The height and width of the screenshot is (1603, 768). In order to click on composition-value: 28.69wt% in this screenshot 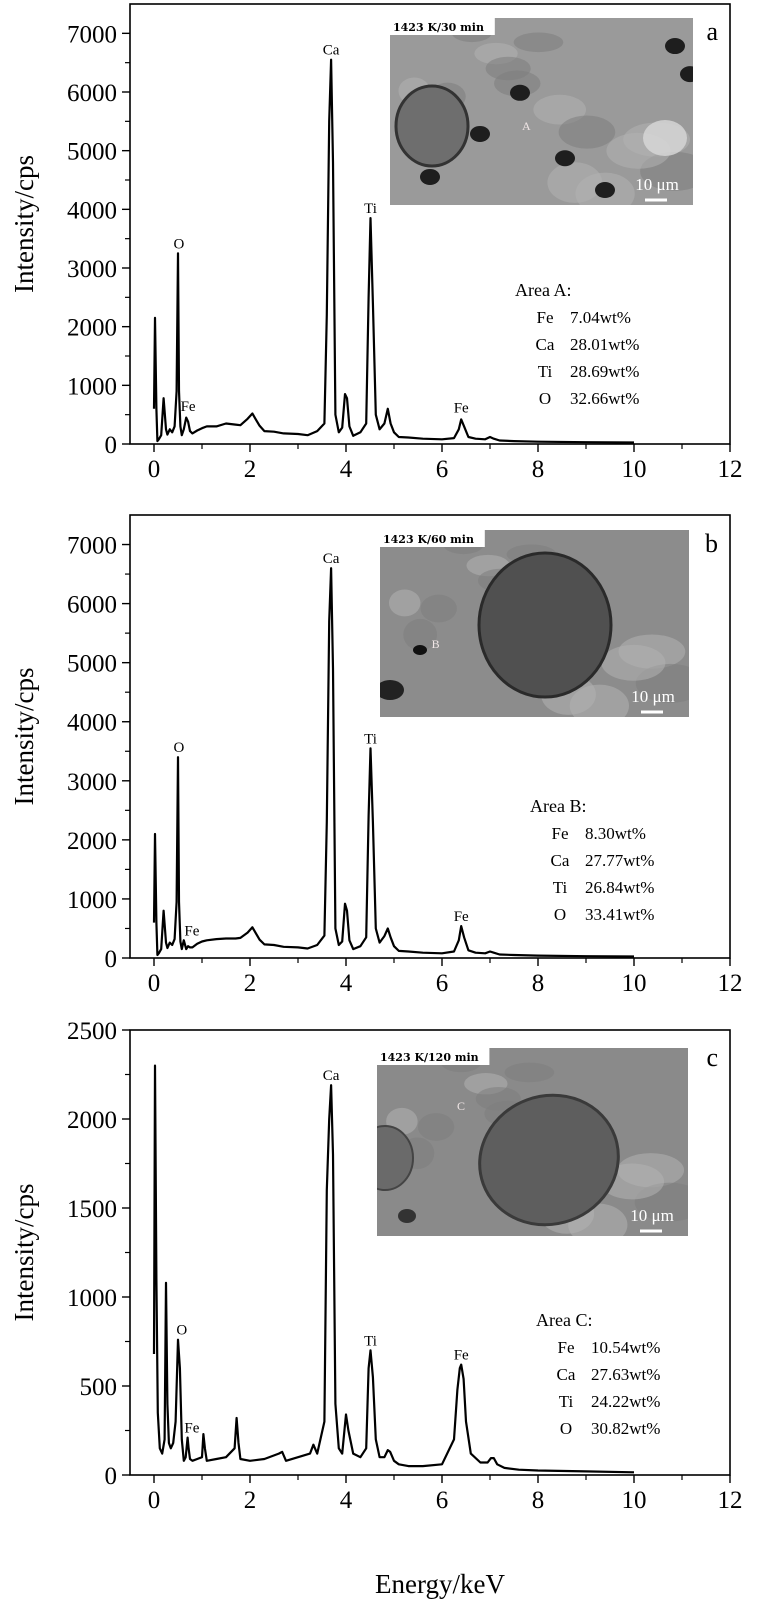, I will do `click(604, 371)`.